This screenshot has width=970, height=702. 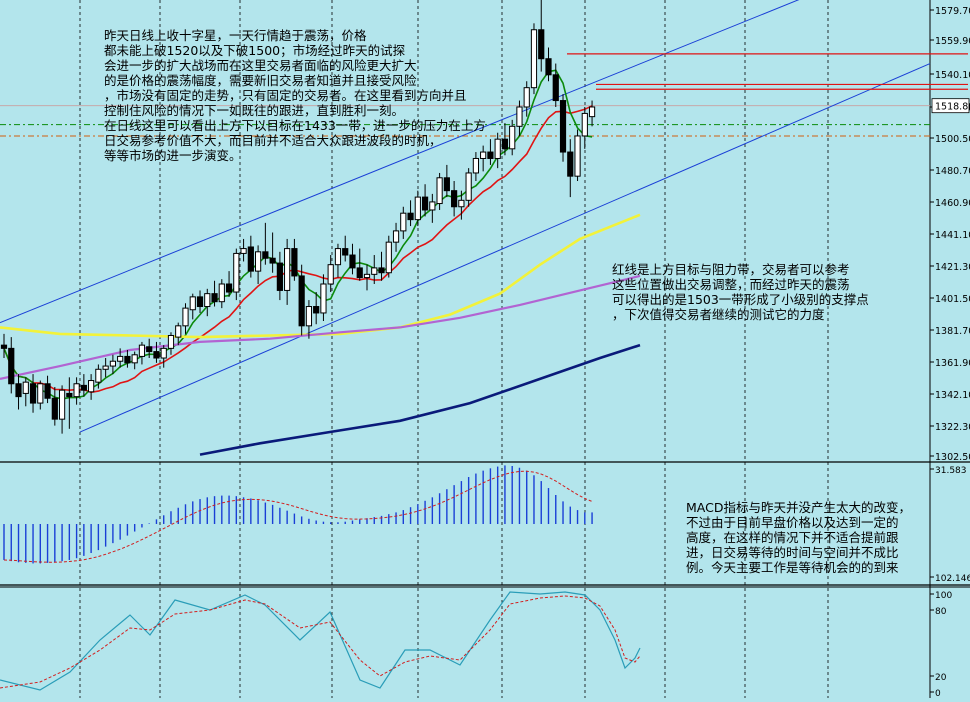 What do you see at coordinates (952, 395) in the screenshot?
I see `y-tick-label: 1342.10` at bounding box center [952, 395].